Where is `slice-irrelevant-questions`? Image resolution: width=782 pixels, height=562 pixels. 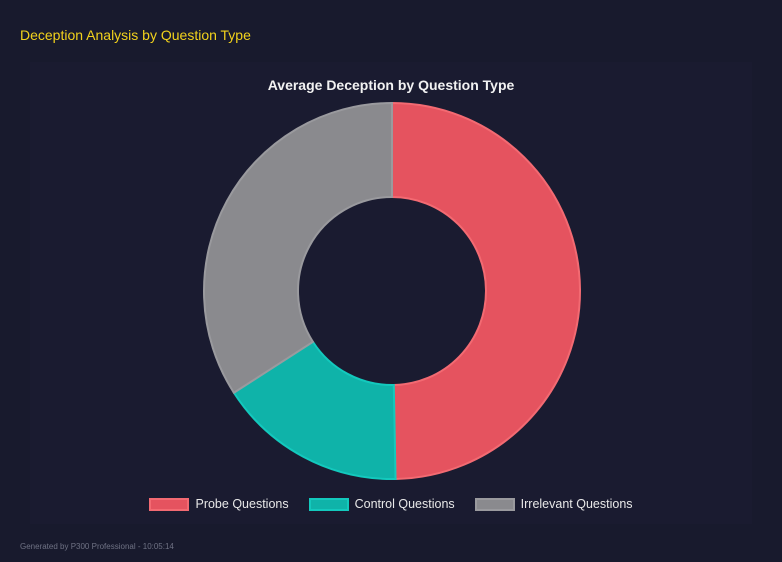
slice-irrelevant-questions is located at coordinates (298, 248).